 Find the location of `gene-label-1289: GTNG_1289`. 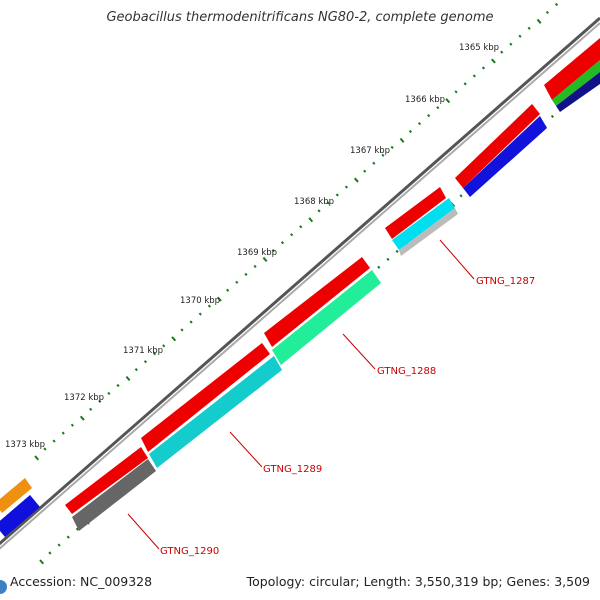

gene-label-1289: GTNG_1289 is located at coordinates (292, 469).